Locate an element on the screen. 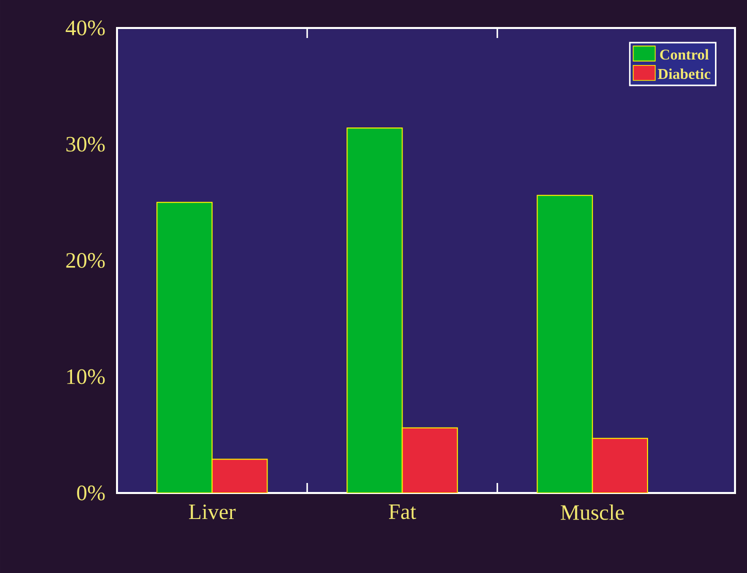 This screenshot has width=747, height=573. y-tick-label: 0% is located at coordinates (91, 493).